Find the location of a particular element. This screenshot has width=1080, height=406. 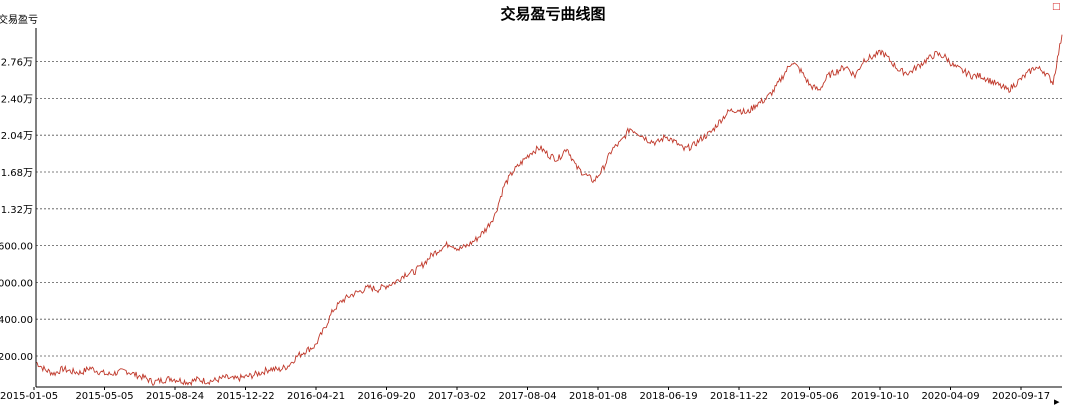

y-tick-label: 400.00 is located at coordinates (16, 320).